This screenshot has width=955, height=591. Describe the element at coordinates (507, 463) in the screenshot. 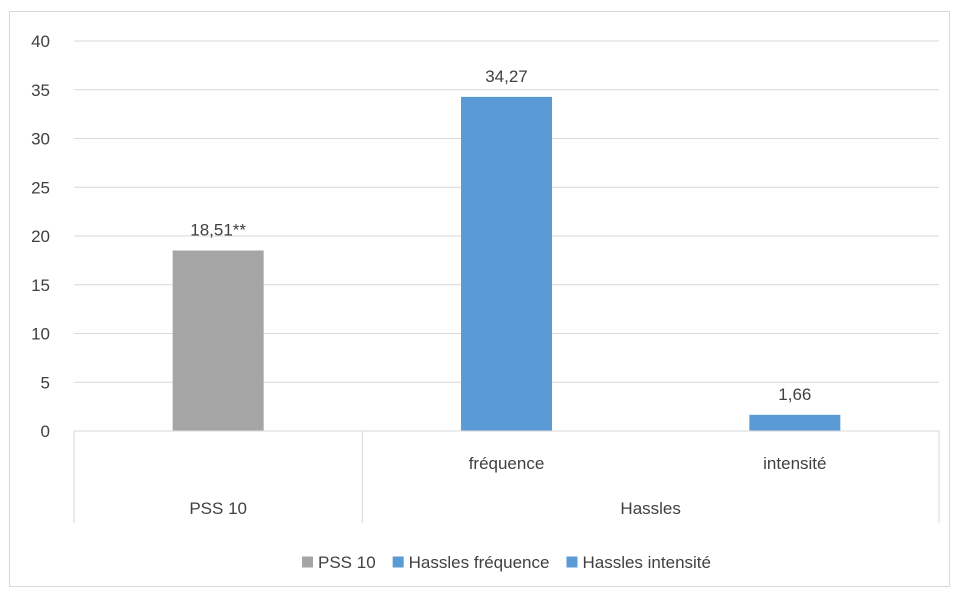

I see `x-sub-category-label: fréquence` at that location.